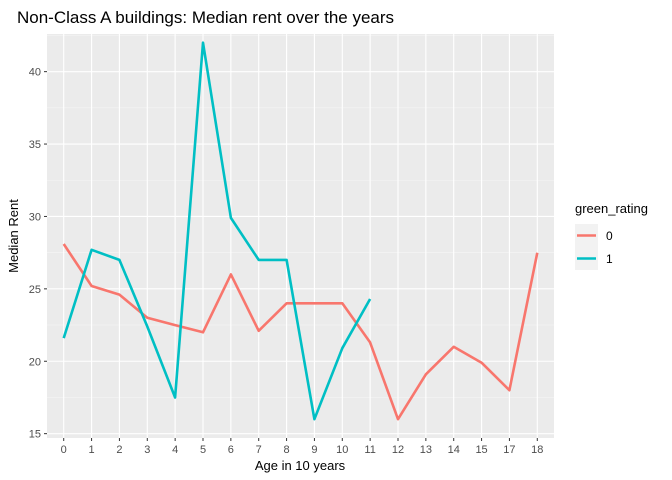  Describe the element at coordinates (609, 259) in the screenshot. I see `legend-label-1: 1` at that location.